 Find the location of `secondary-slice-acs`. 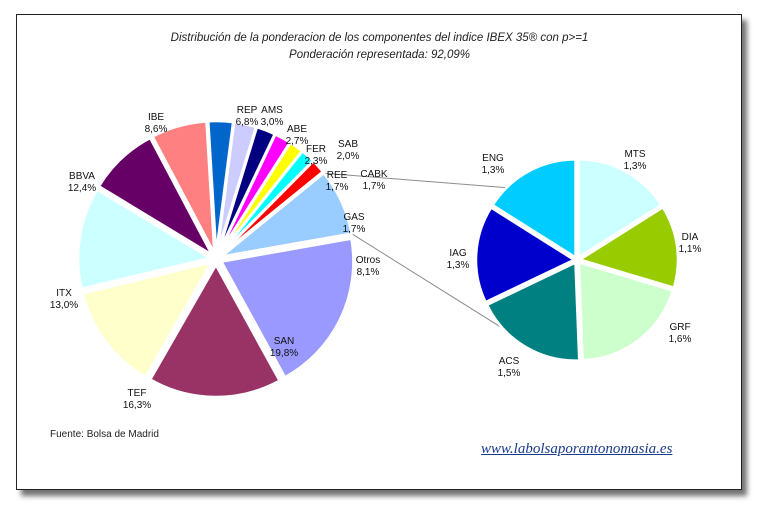

secondary-slice-acs is located at coordinates (533, 311).